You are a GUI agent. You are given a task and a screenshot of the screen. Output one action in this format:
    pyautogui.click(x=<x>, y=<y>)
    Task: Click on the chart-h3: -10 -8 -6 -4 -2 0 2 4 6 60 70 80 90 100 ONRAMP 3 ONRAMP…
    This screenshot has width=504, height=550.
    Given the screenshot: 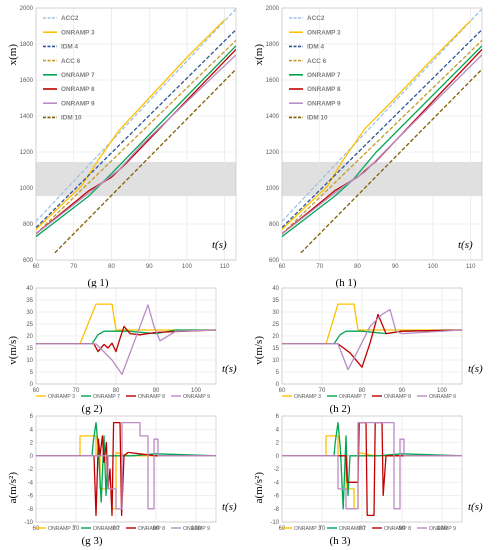 What is the action you would take?
    pyautogui.click(x=368, y=480)
    